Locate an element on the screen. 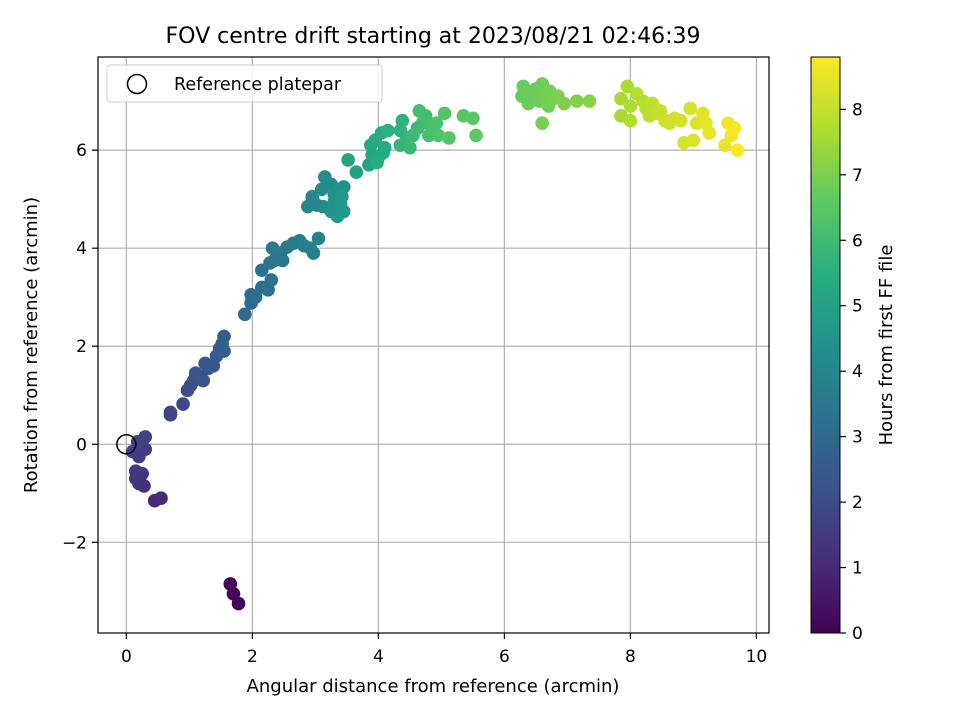  legend-box is located at coordinates (244, 83).